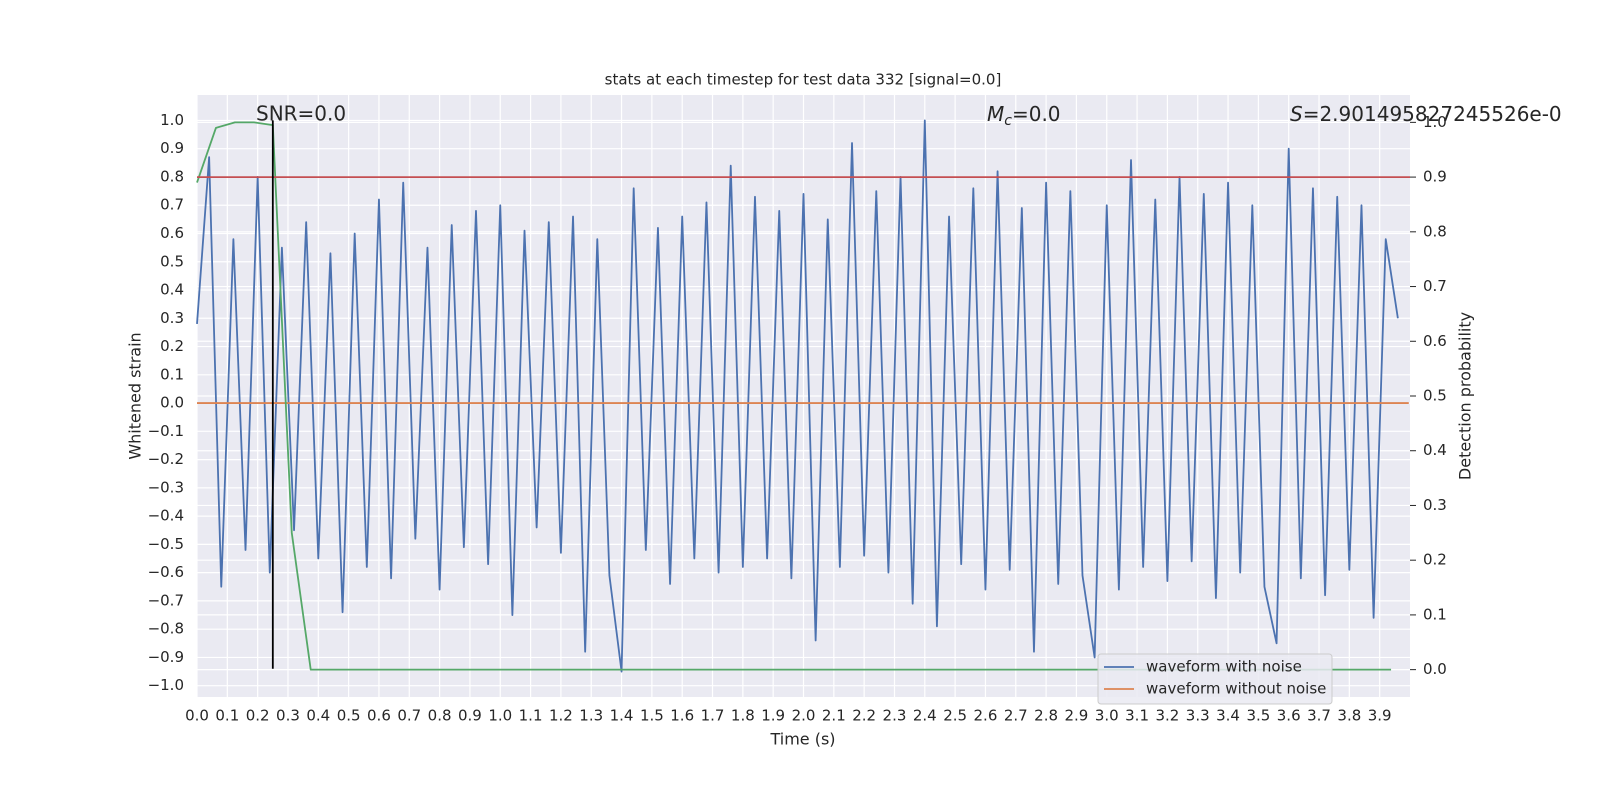  What do you see at coordinates (591, 716) in the screenshot?
I see `x-tick-label: 1.3` at bounding box center [591, 716].